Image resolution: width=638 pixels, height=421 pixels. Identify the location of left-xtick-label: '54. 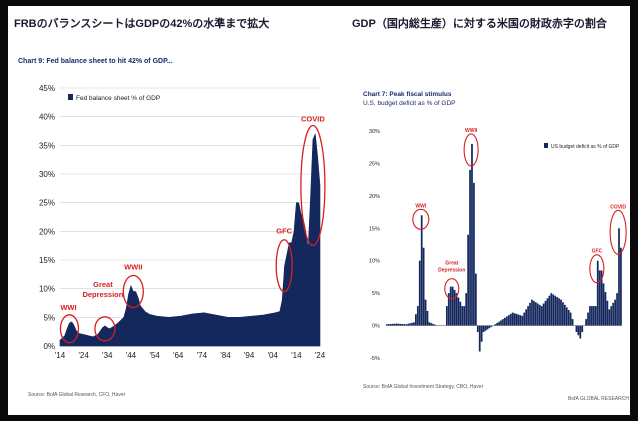
(154, 355).